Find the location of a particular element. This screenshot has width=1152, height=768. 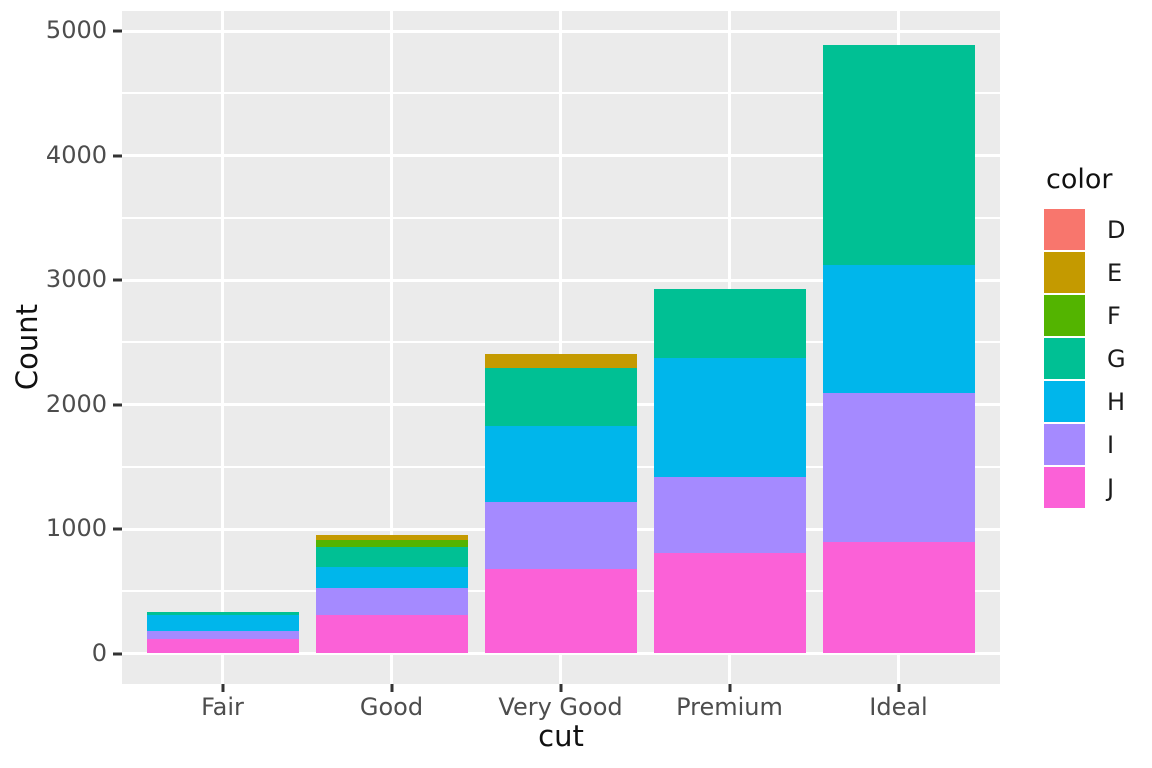

bar-segment-premium-H is located at coordinates (729, 417).